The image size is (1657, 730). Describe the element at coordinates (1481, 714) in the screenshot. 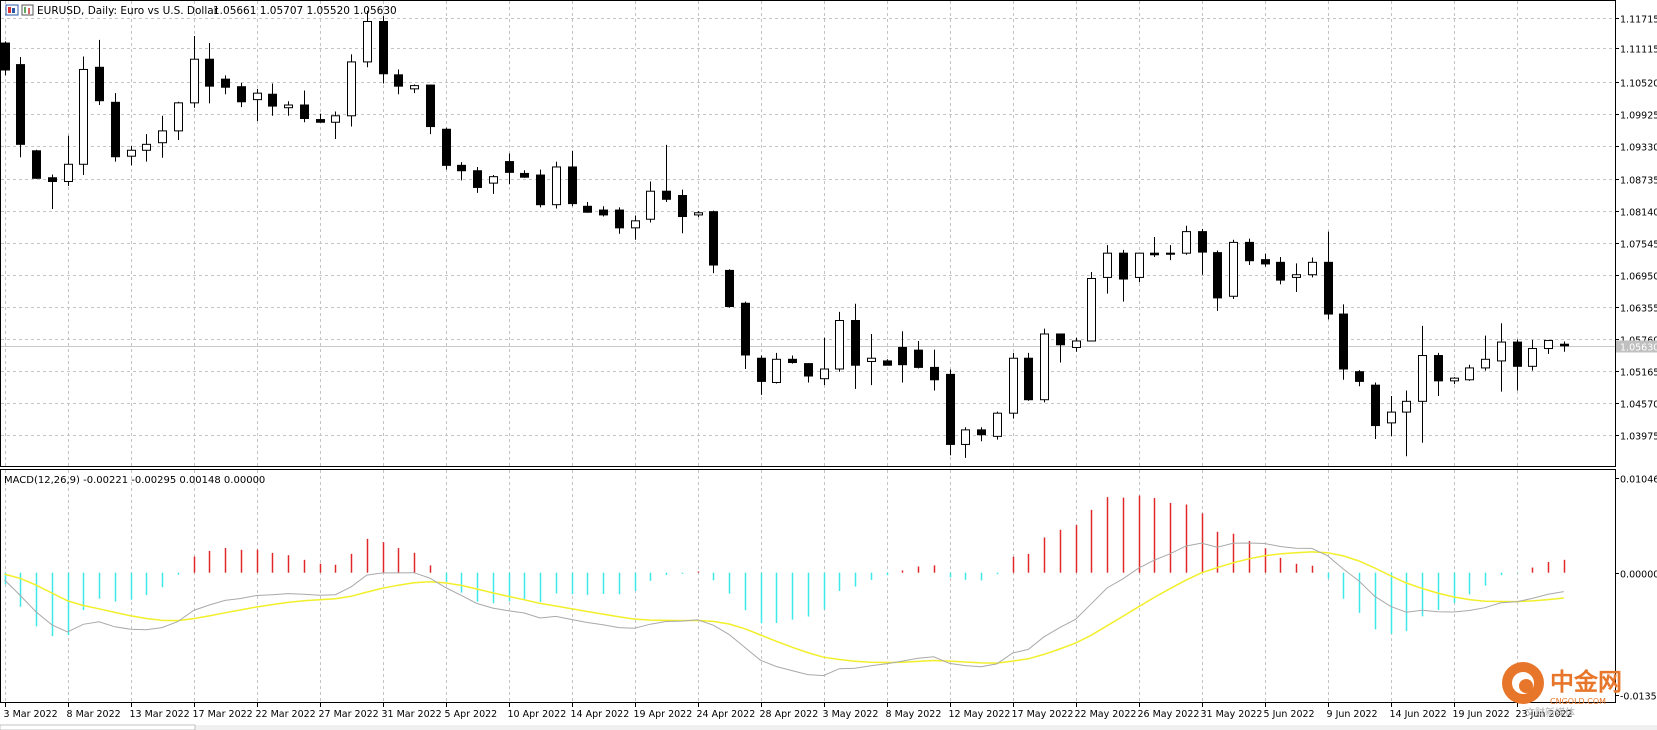

I see `date-tick-label: 19 Jun 2022` at that location.